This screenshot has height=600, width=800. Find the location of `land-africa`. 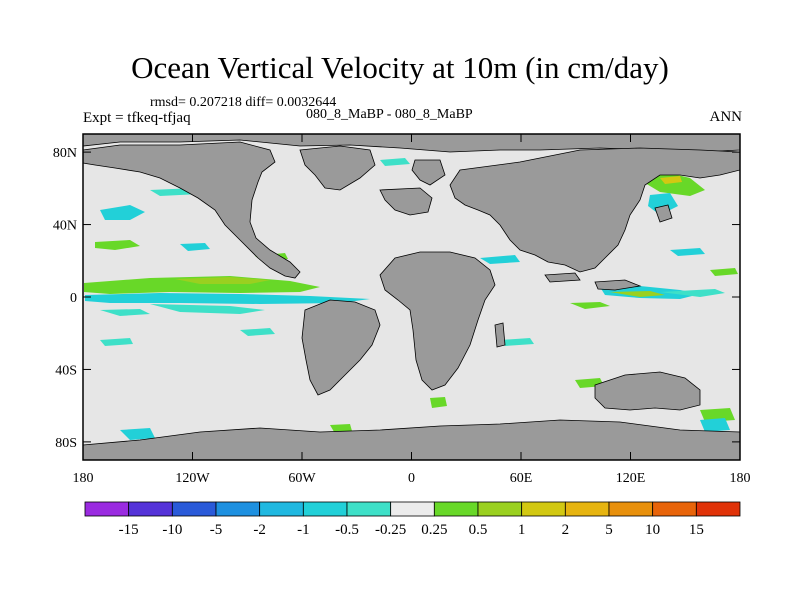

land-africa is located at coordinates (437, 321).